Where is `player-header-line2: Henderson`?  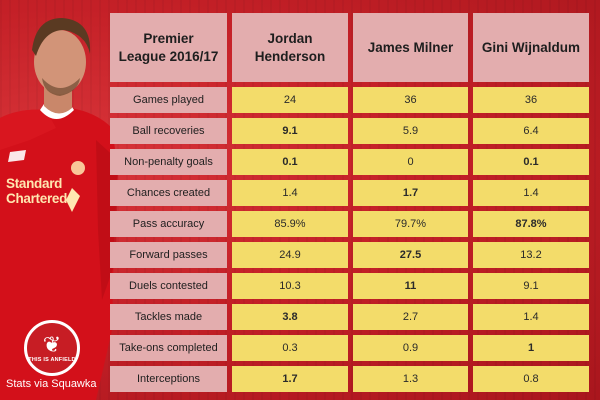 player-header-line2: Henderson is located at coordinates (290, 56).